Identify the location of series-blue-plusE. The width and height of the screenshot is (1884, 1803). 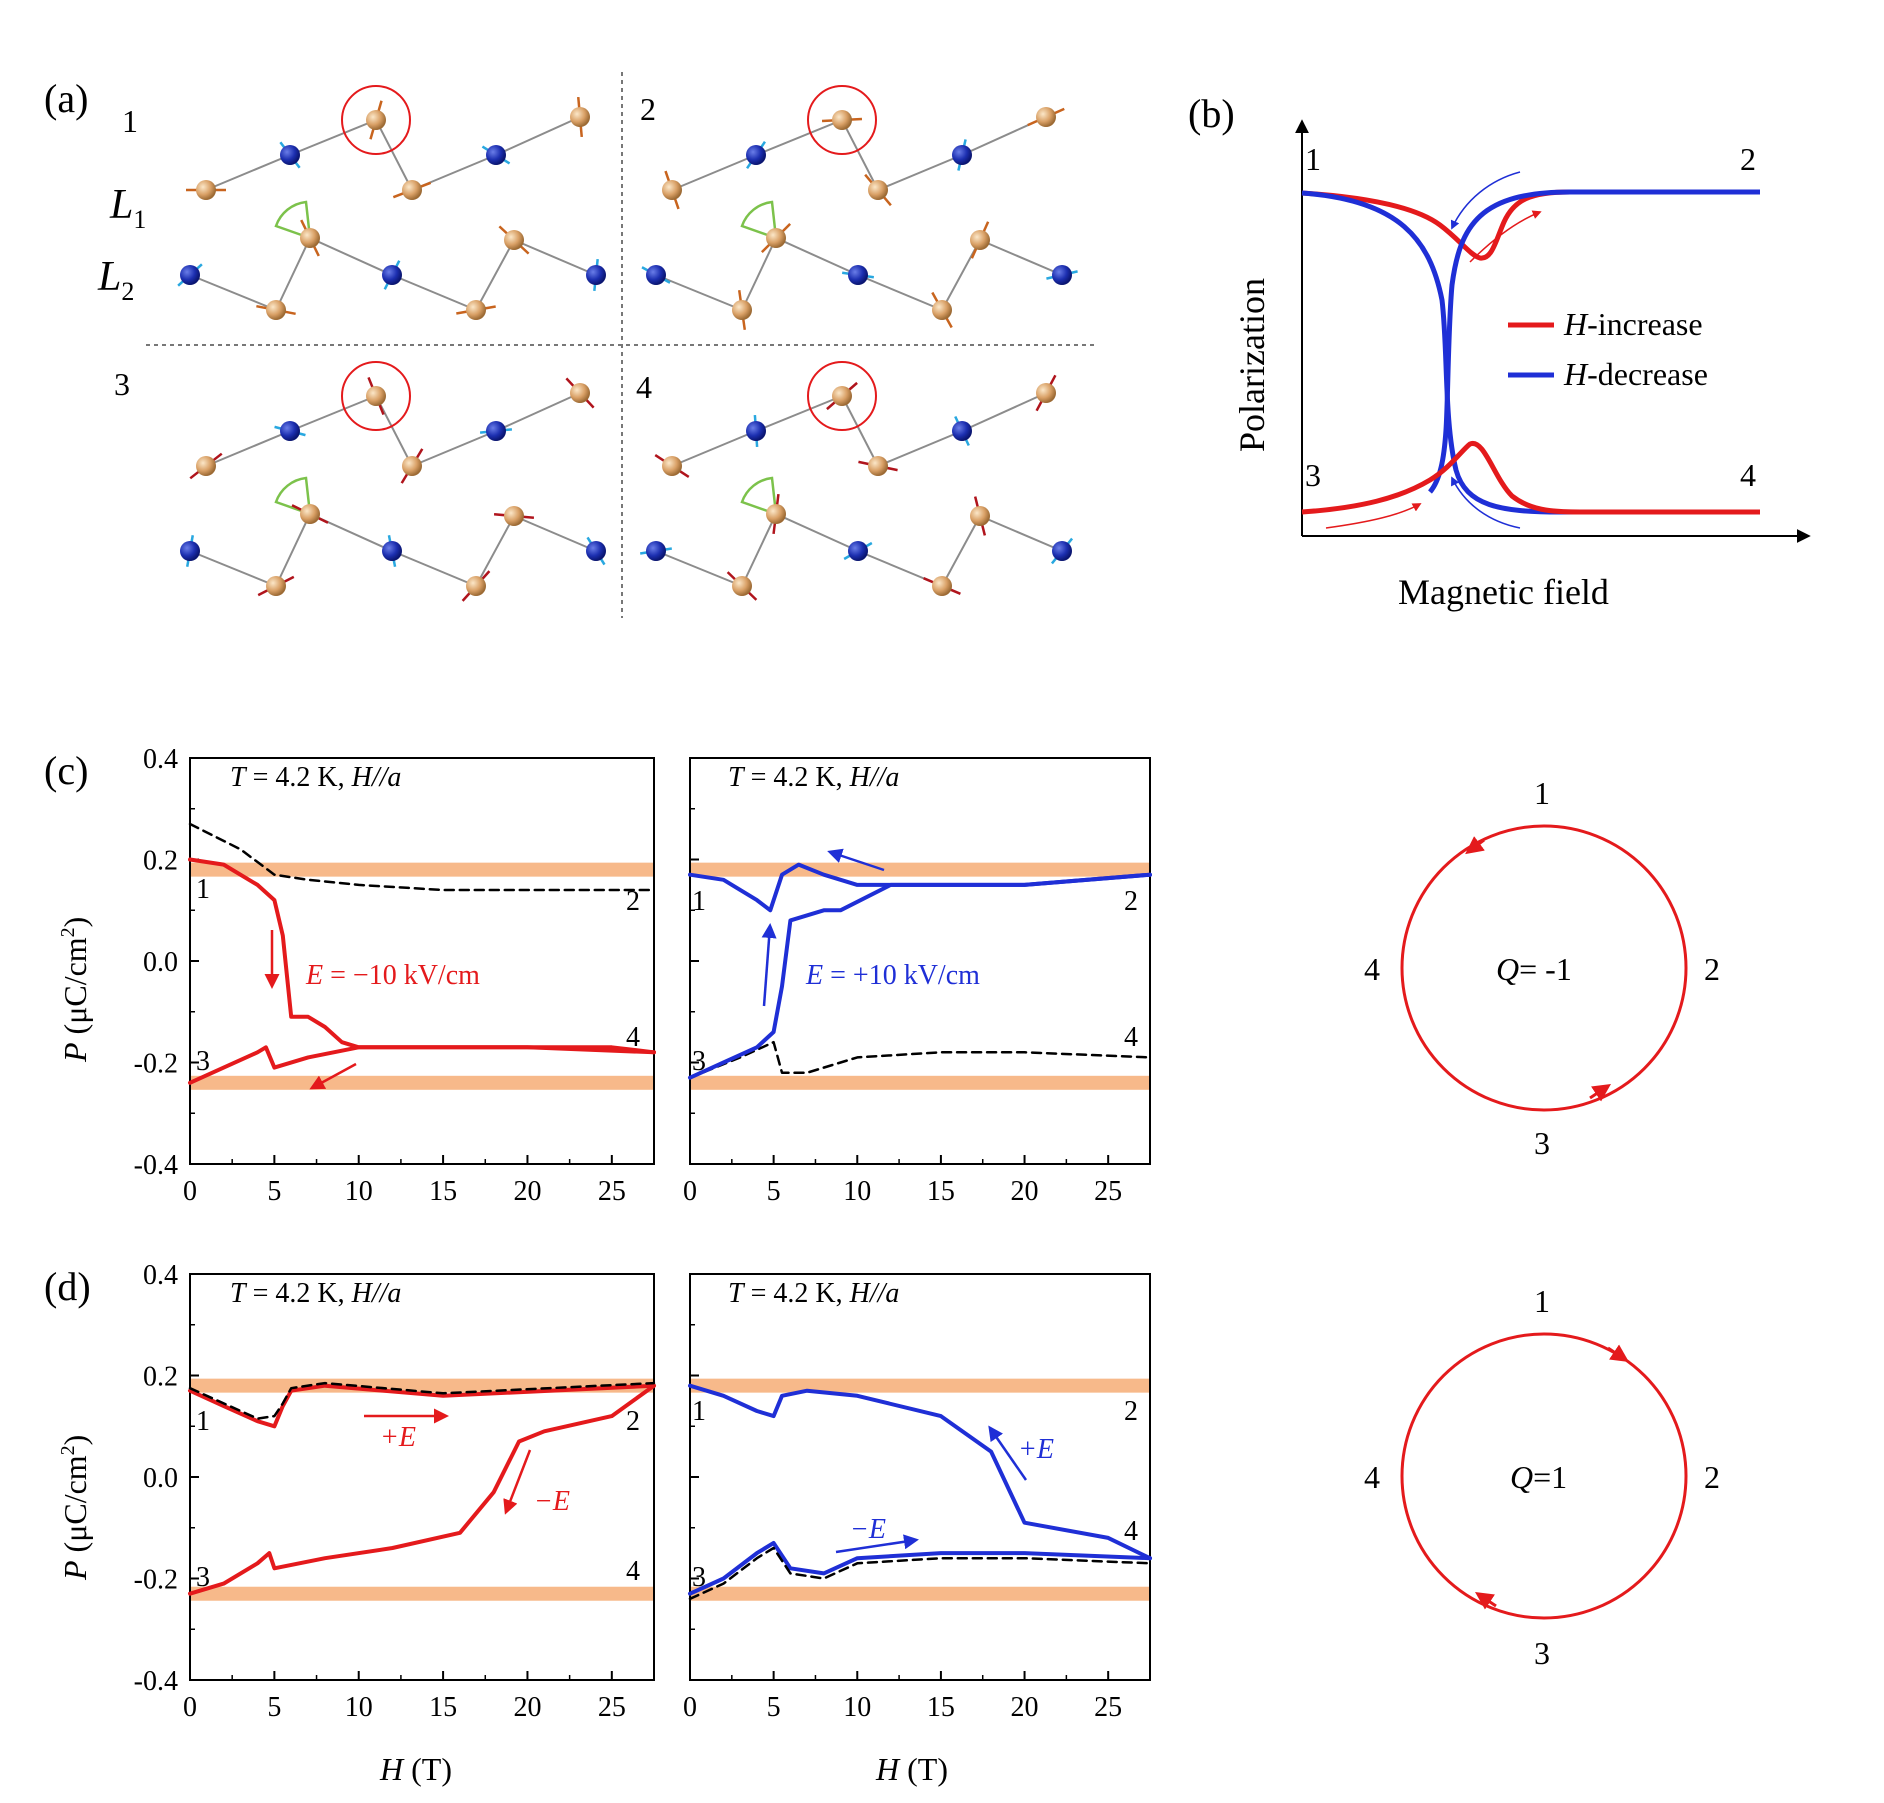
(920, 1472).